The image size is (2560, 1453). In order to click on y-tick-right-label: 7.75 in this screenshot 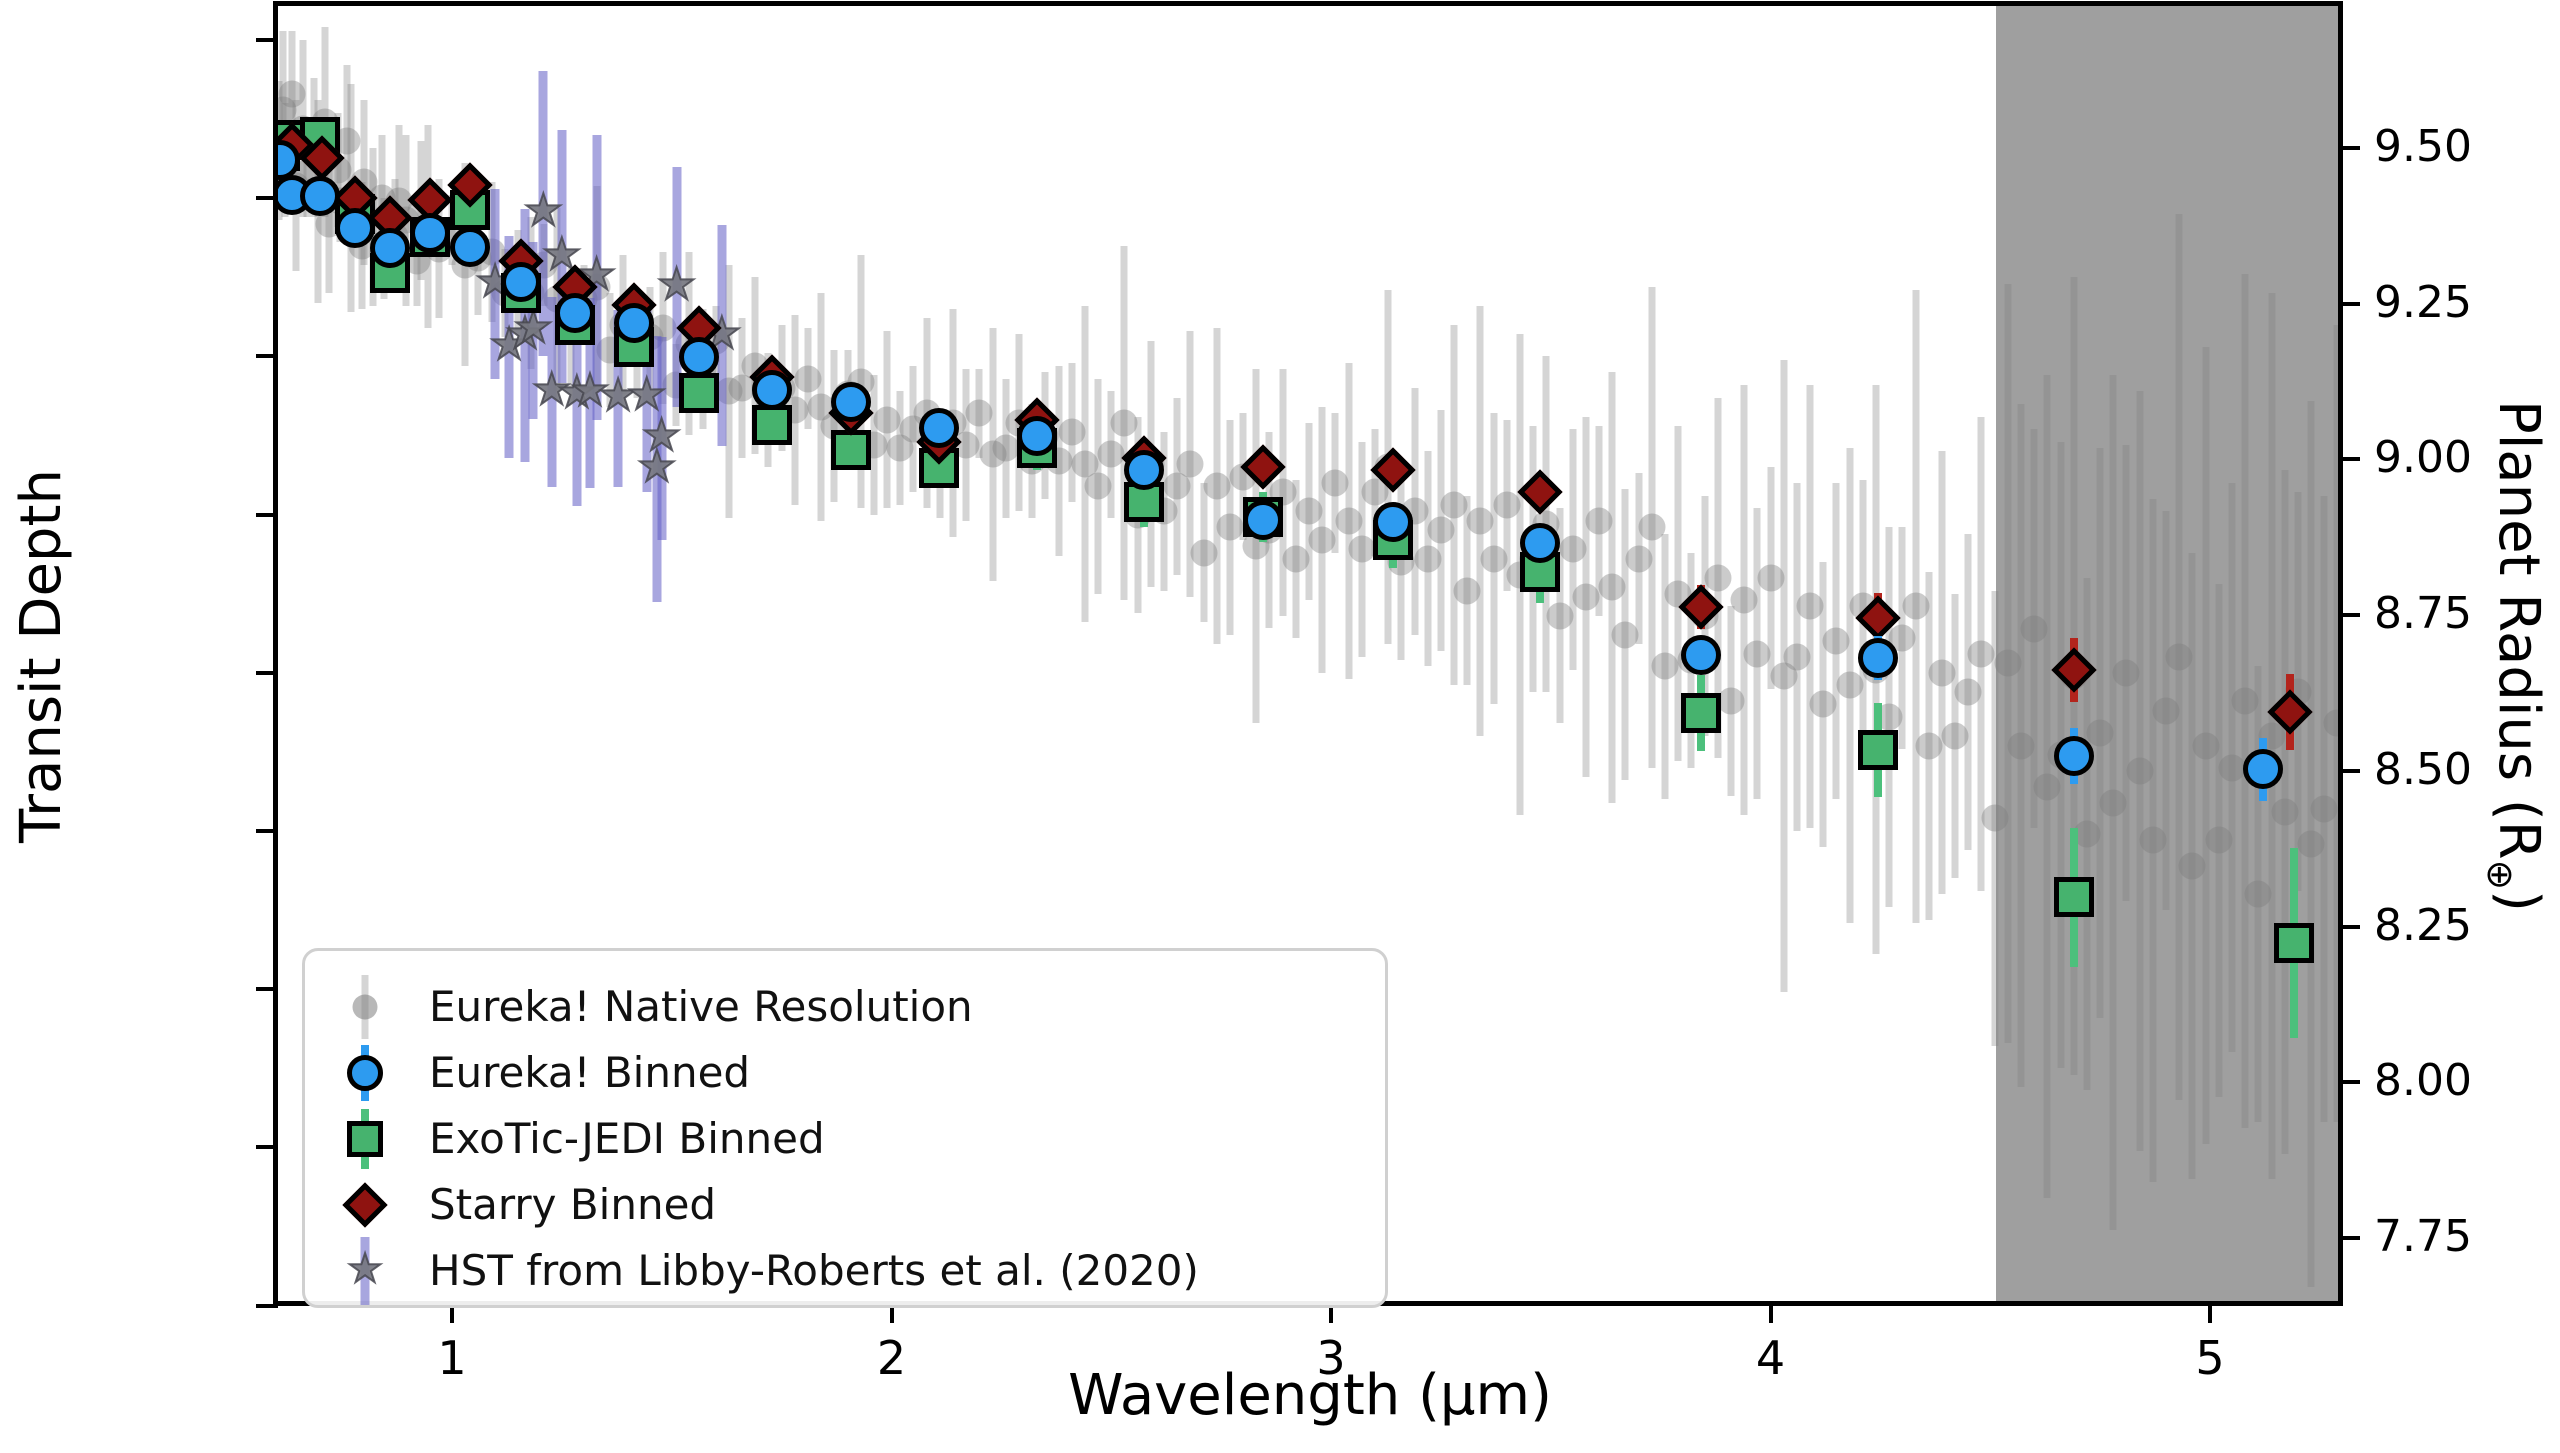, I will do `click(2423, 1236)`.